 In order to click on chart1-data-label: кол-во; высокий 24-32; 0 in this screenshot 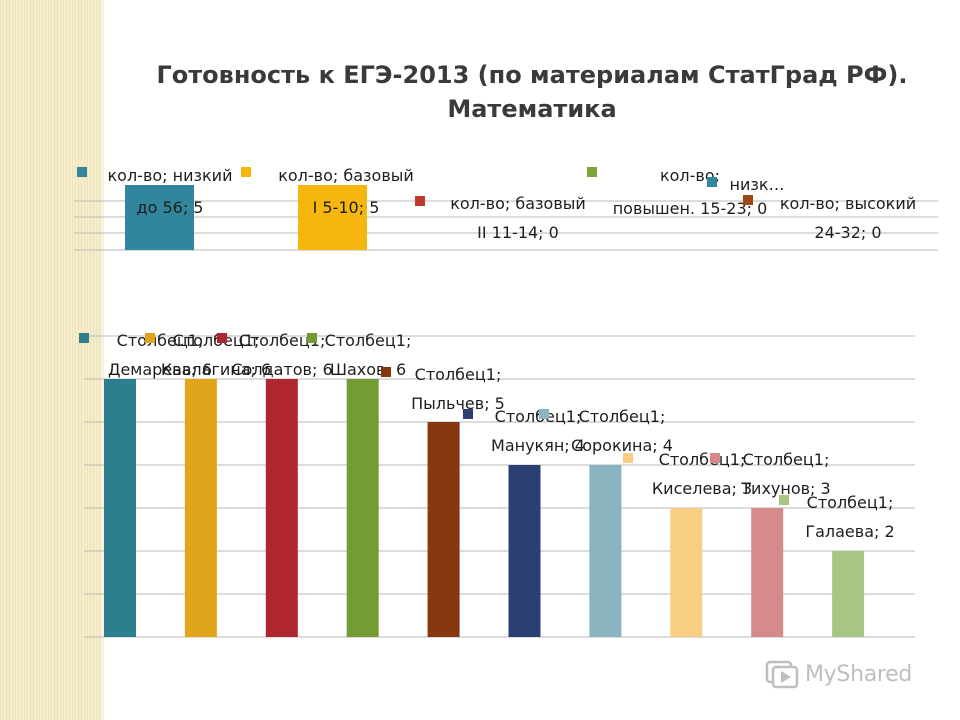, I will do `click(848, 218)`.